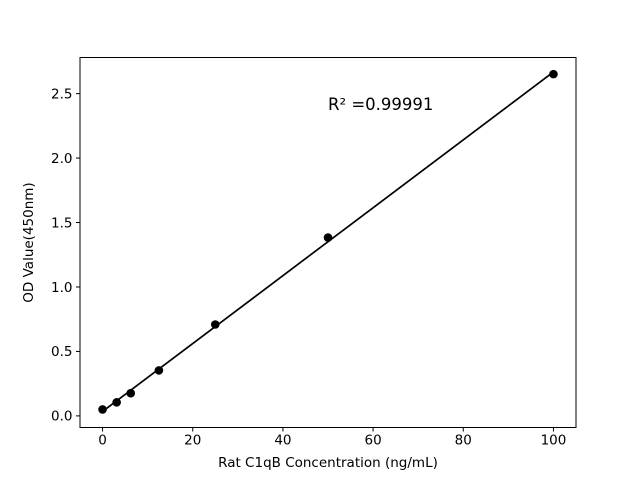 This screenshot has width=640, height=480. Describe the element at coordinates (61, 223) in the screenshot. I see `y-tick-label: 1.5` at that location.